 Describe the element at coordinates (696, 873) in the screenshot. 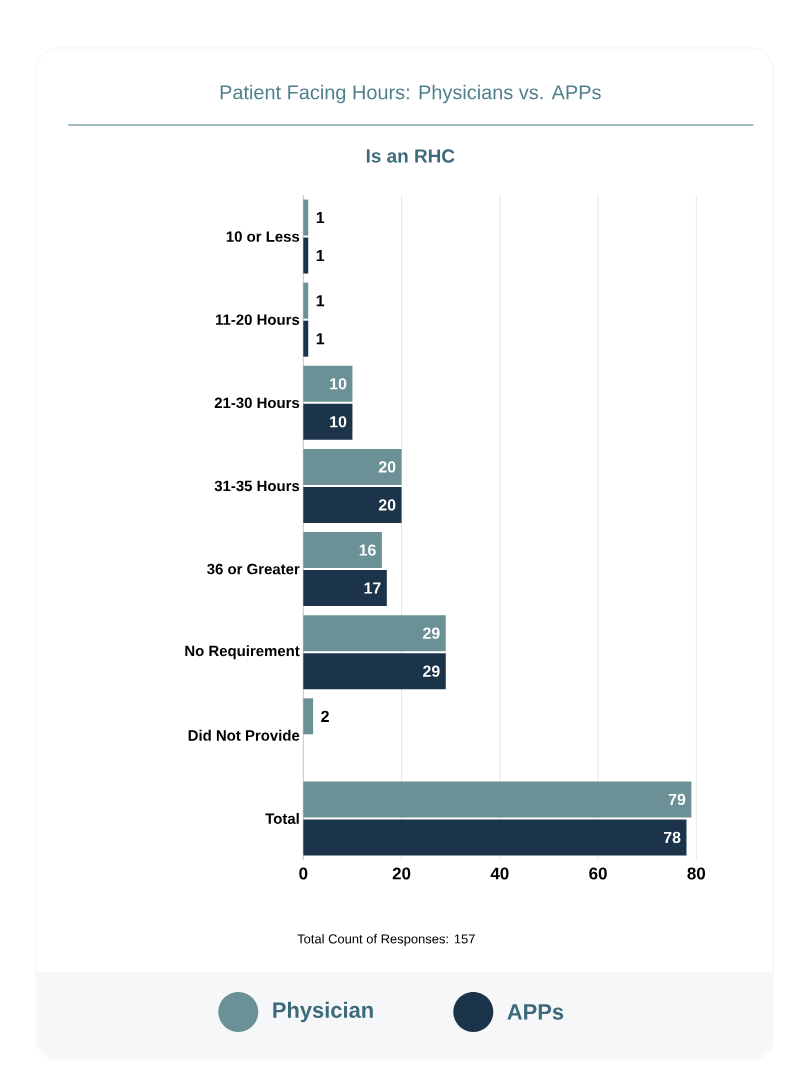

I see `x-tick-label: 80` at that location.